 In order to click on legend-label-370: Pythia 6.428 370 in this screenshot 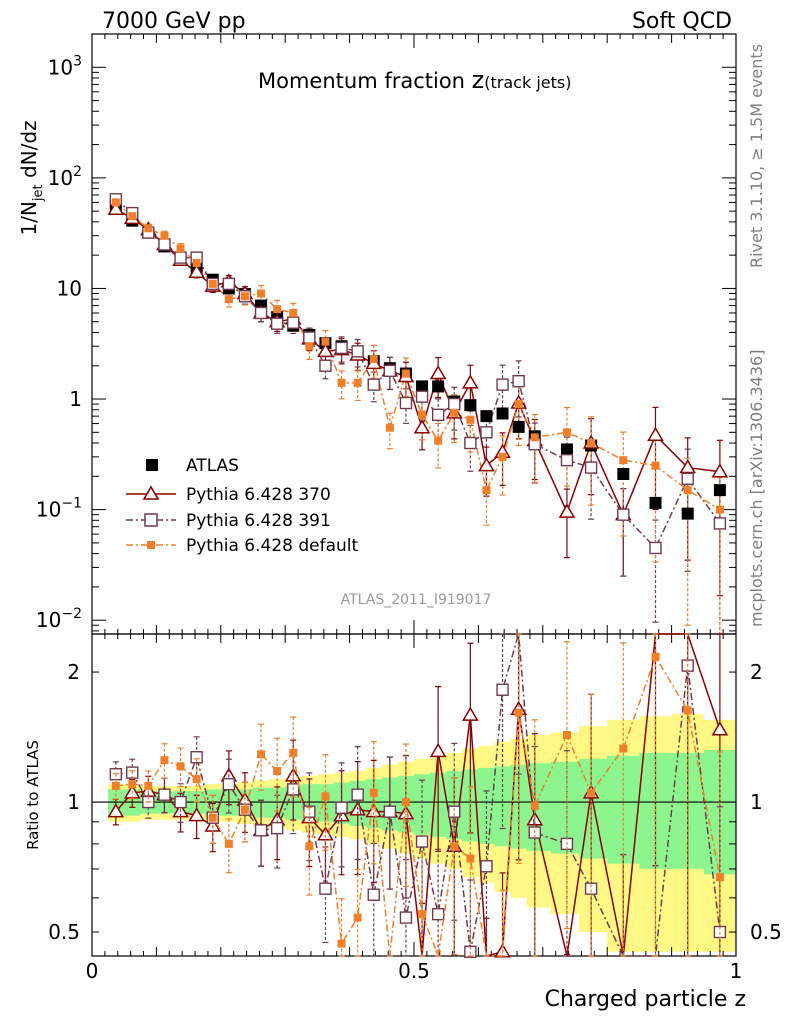, I will do `click(258, 495)`.